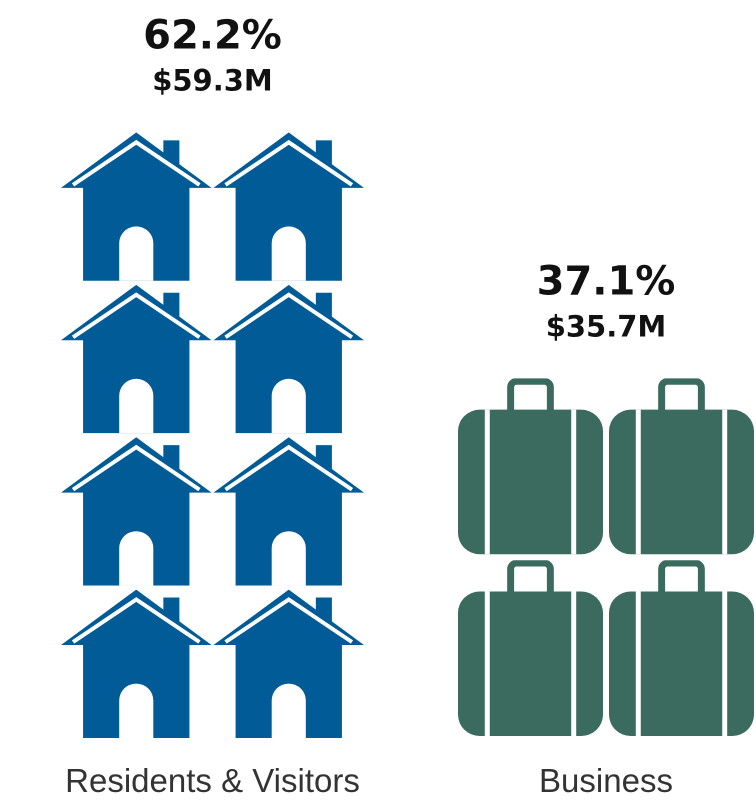 This screenshot has height=803, width=756. Describe the element at coordinates (212, 780) in the screenshot. I see `category-label: Residents & Visitors` at that location.